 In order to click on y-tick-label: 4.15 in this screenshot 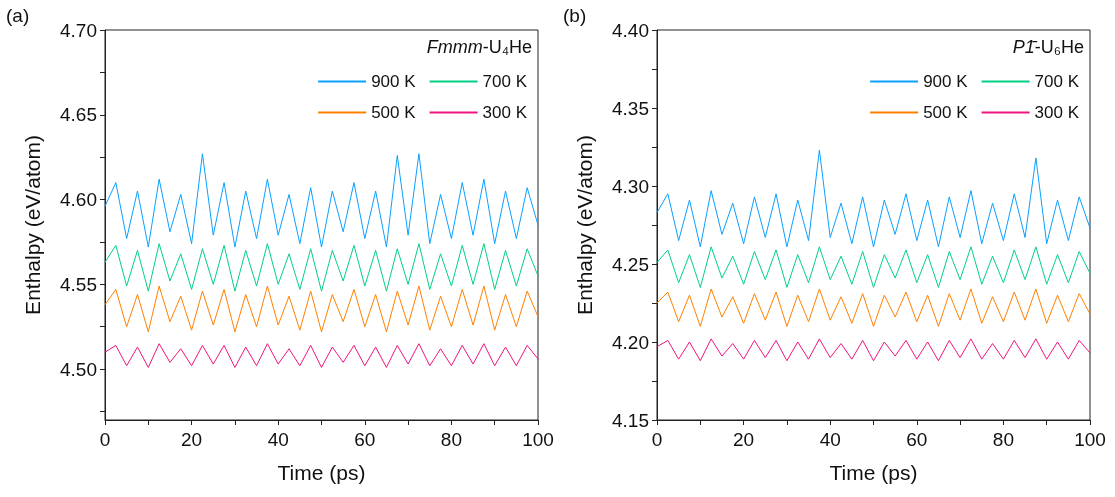, I will do `click(630, 420)`.